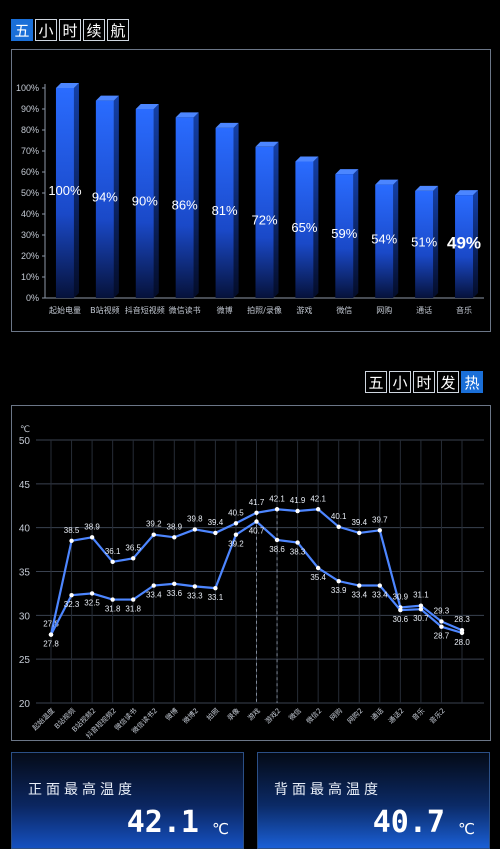  I want to click on data-label: 38.3, so click(298, 552).